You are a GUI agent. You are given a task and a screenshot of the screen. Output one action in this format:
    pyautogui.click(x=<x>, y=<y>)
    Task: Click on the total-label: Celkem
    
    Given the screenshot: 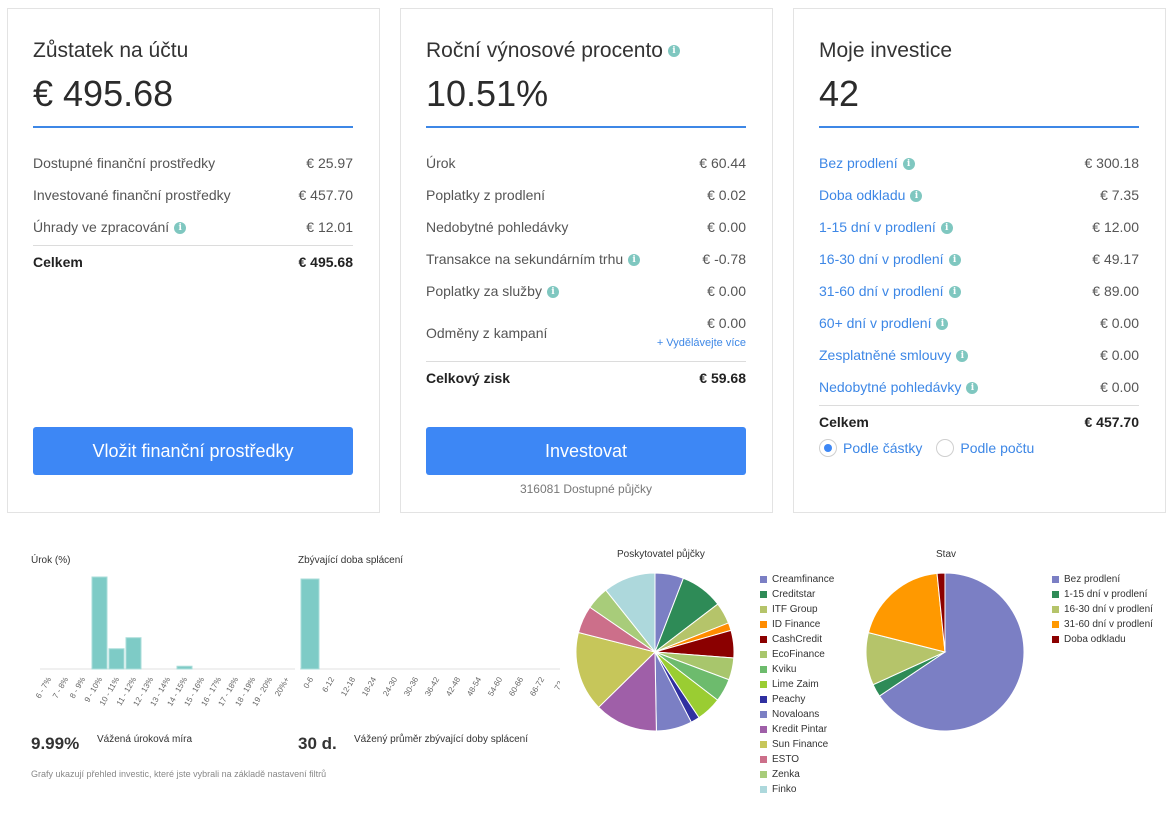 What is the action you would take?
    pyautogui.click(x=844, y=422)
    